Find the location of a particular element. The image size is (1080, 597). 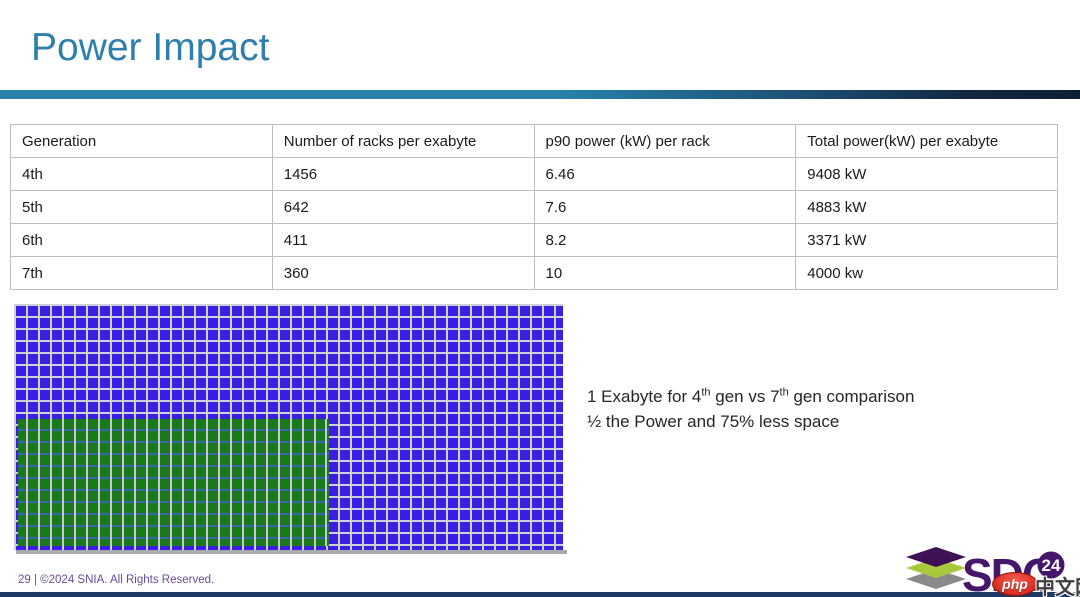

copyright-footer: 29 | ©2024 SNIA. All Rights Reserved. is located at coordinates (116, 580).